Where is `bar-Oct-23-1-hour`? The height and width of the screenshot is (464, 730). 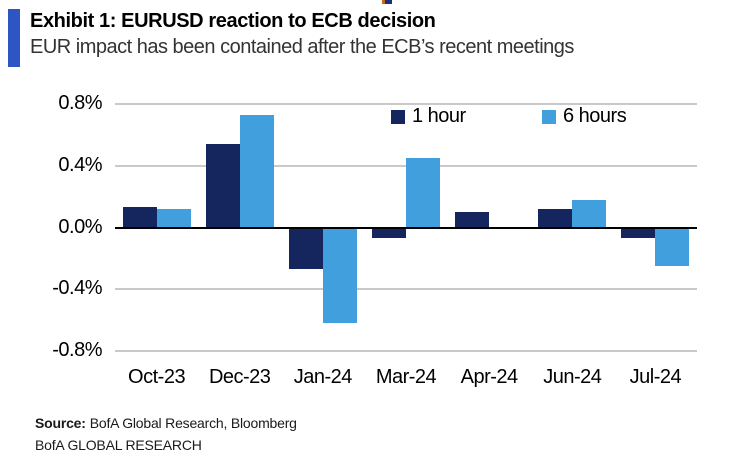 bar-Oct-23-1-hour is located at coordinates (139, 217).